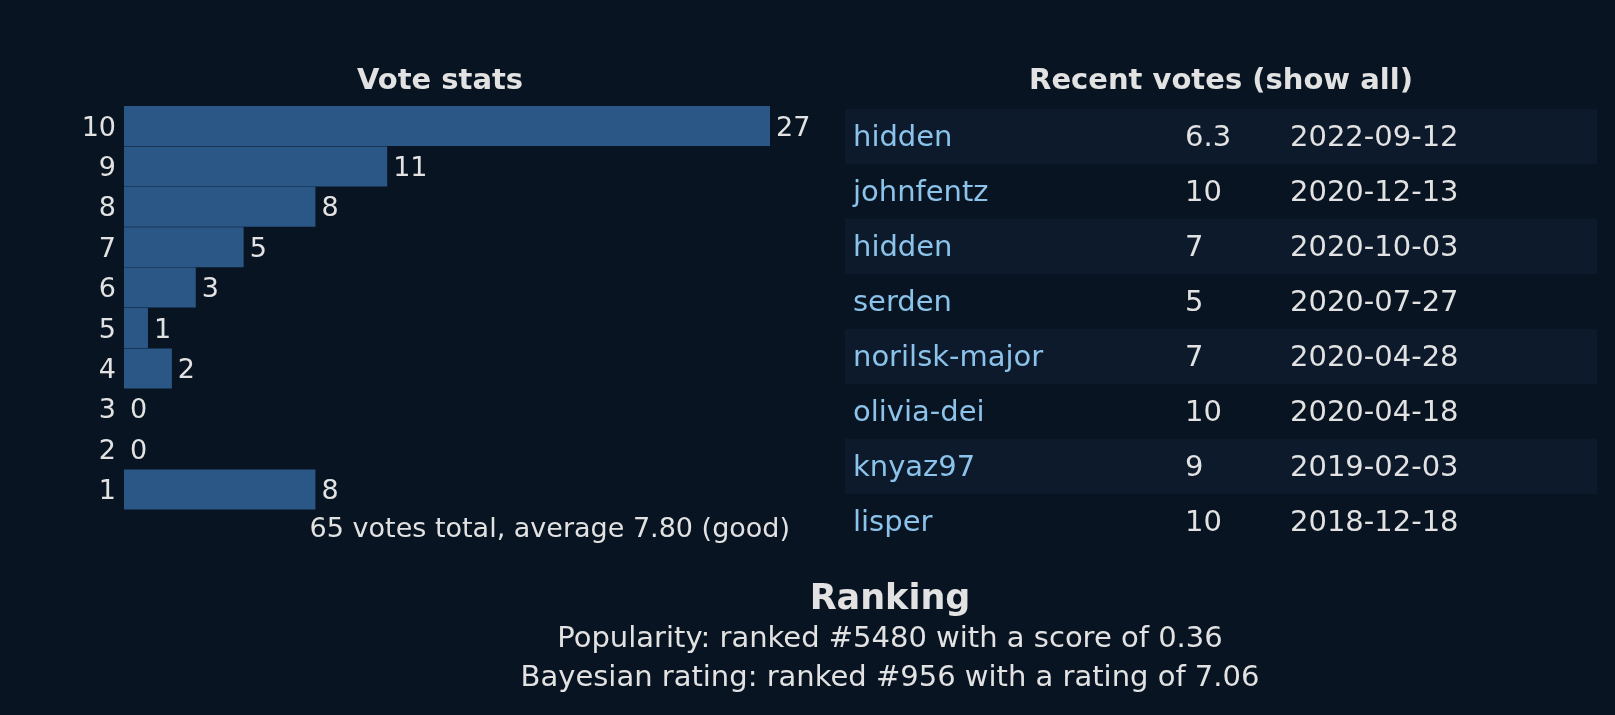  Describe the element at coordinates (107, 288) in the screenshot. I see `y-tick-label: 6` at that location.